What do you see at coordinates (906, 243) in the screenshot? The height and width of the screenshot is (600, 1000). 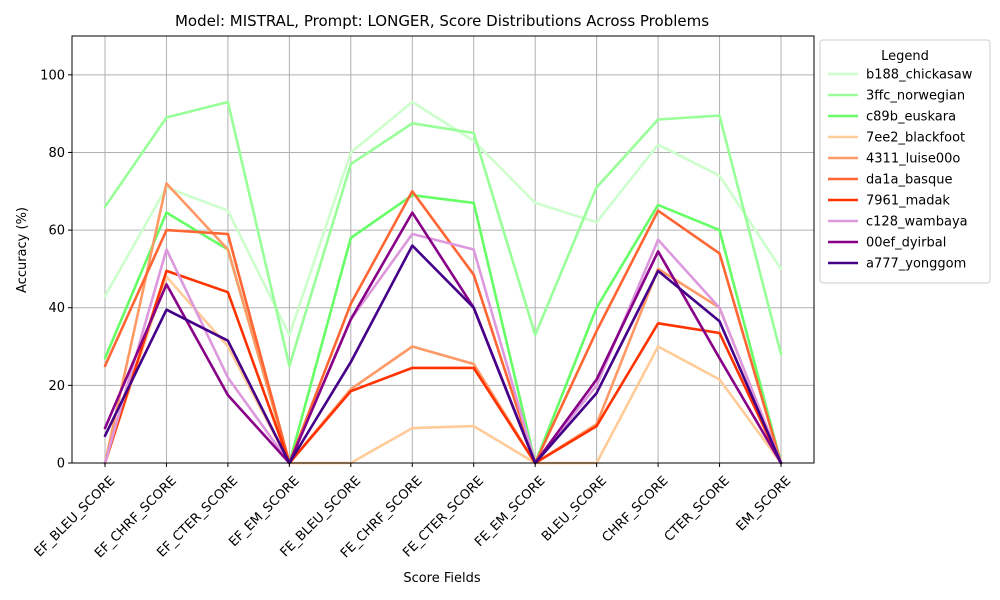 I see `legend-label-00ef_dyirbal: 00ef_dyirbal` at bounding box center [906, 243].